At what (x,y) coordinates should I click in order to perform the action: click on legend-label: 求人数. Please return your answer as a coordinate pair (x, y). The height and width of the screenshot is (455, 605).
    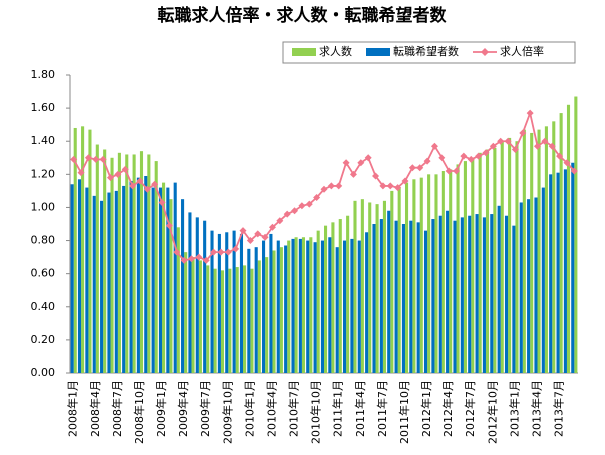
    Looking at the image, I should click on (335, 51).